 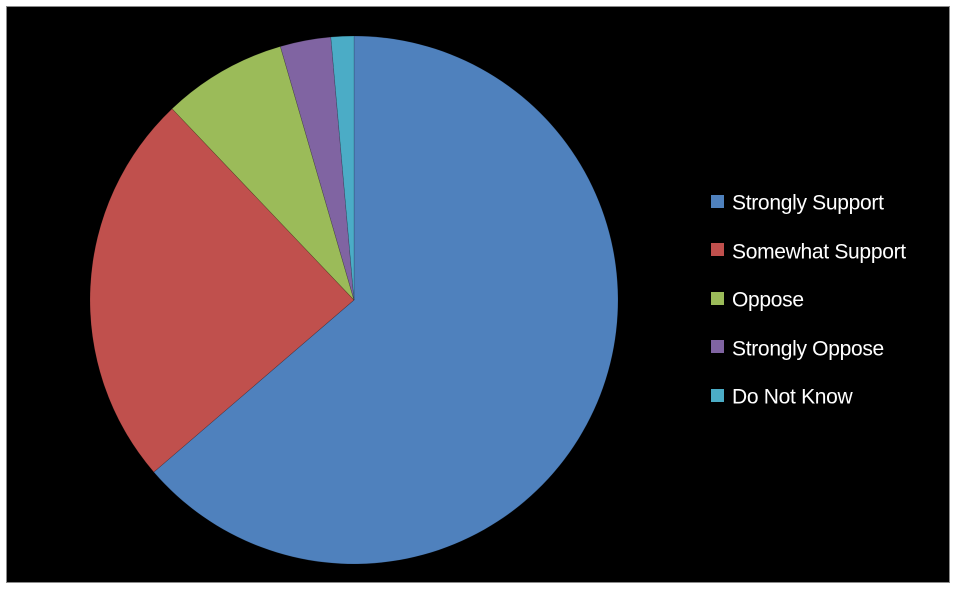 I want to click on legend-item-do-not-know: Do Not Know, so click(x=829, y=405).